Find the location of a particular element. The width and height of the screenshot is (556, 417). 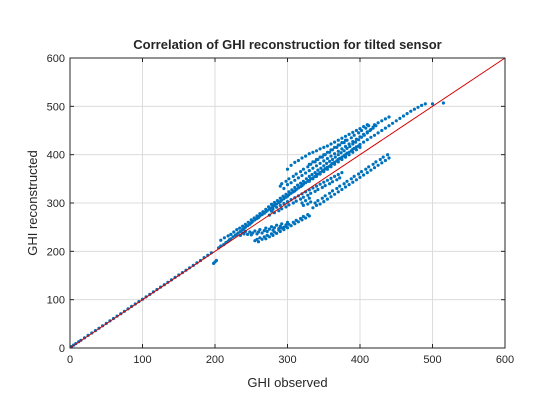

y-tick-label: 300 is located at coordinates (56, 204).